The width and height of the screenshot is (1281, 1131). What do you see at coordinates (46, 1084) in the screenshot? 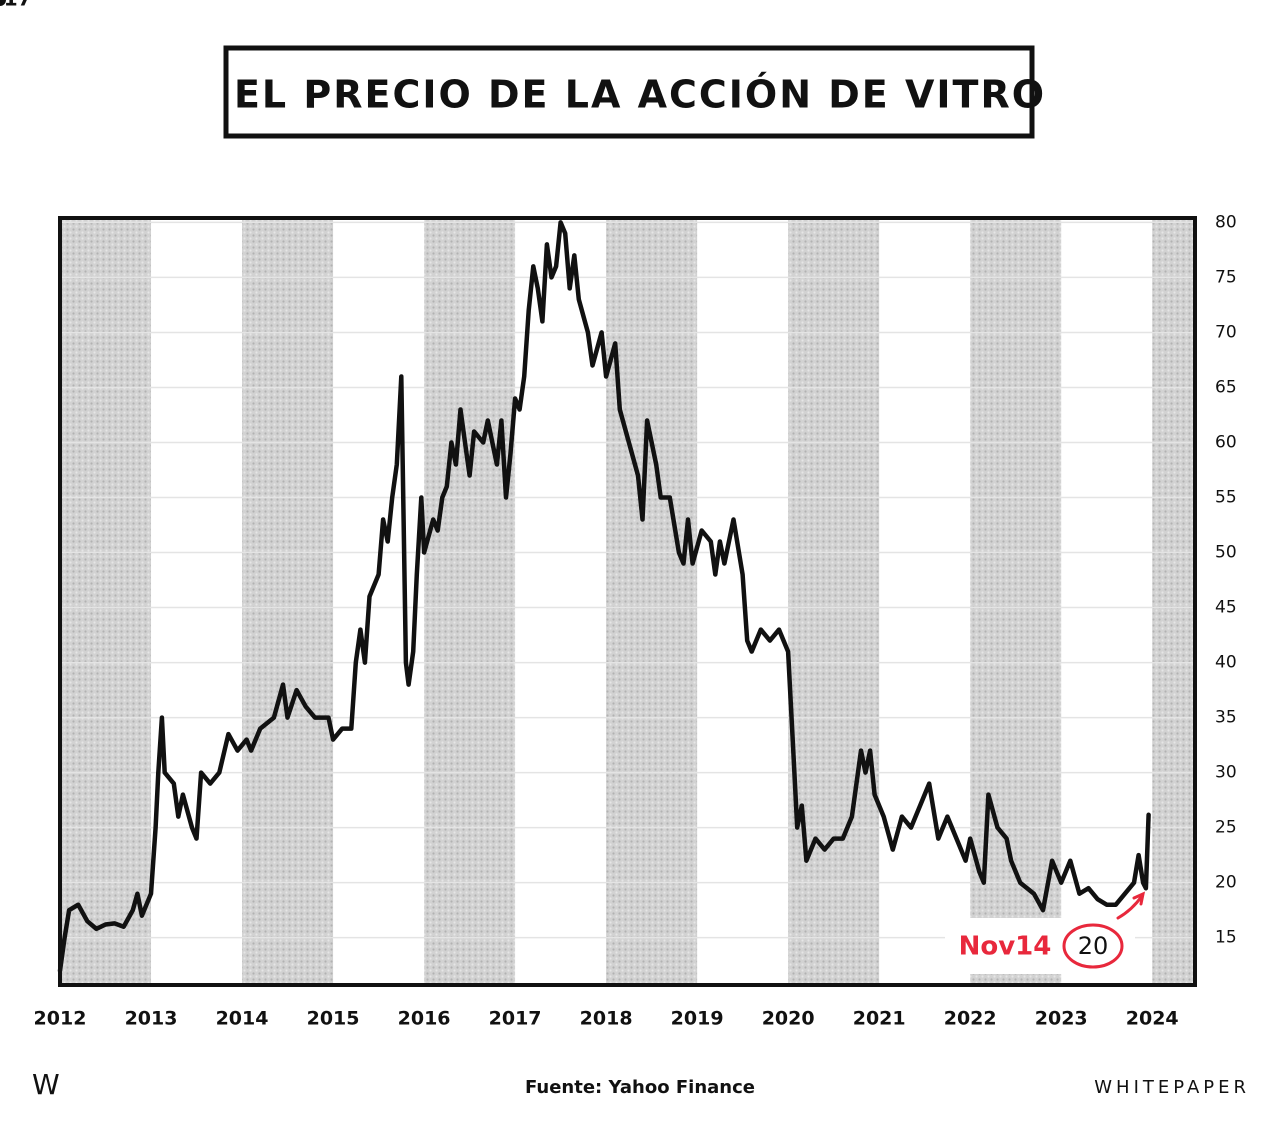
I see `logo: W` at bounding box center [46, 1084].